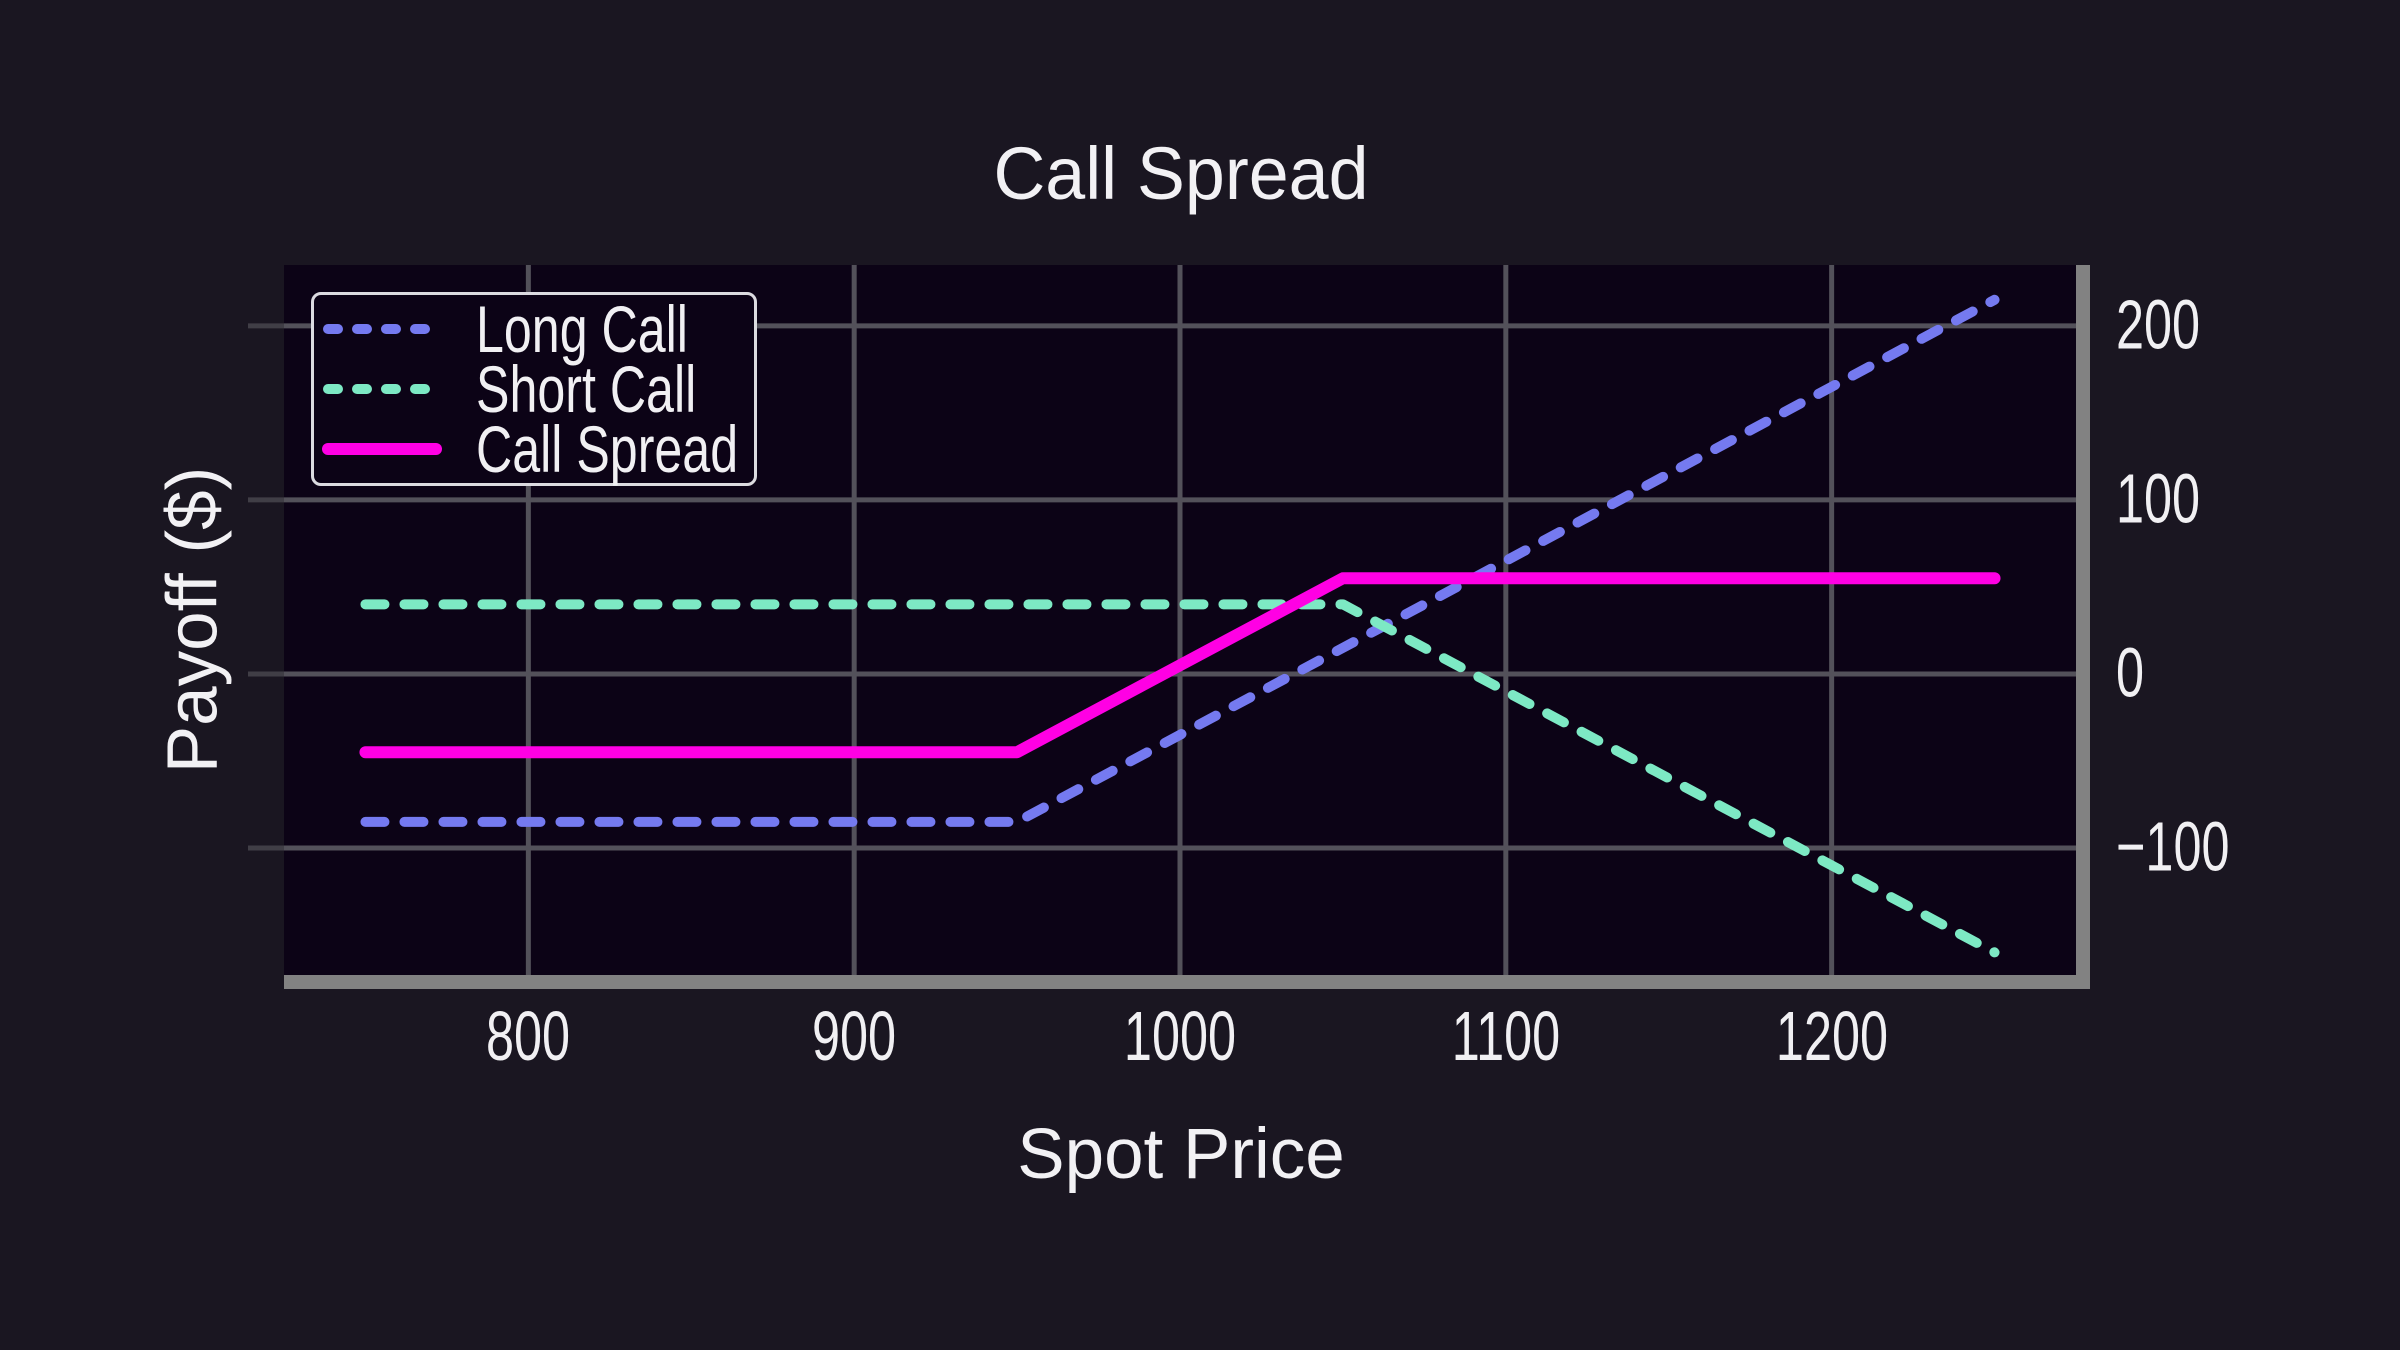 Image resolution: width=2400 pixels, height=1350 pixels. Describe the element at coordinates (586, 389) in the screenshot. I see `legend-item-label: Short Call` at that location.